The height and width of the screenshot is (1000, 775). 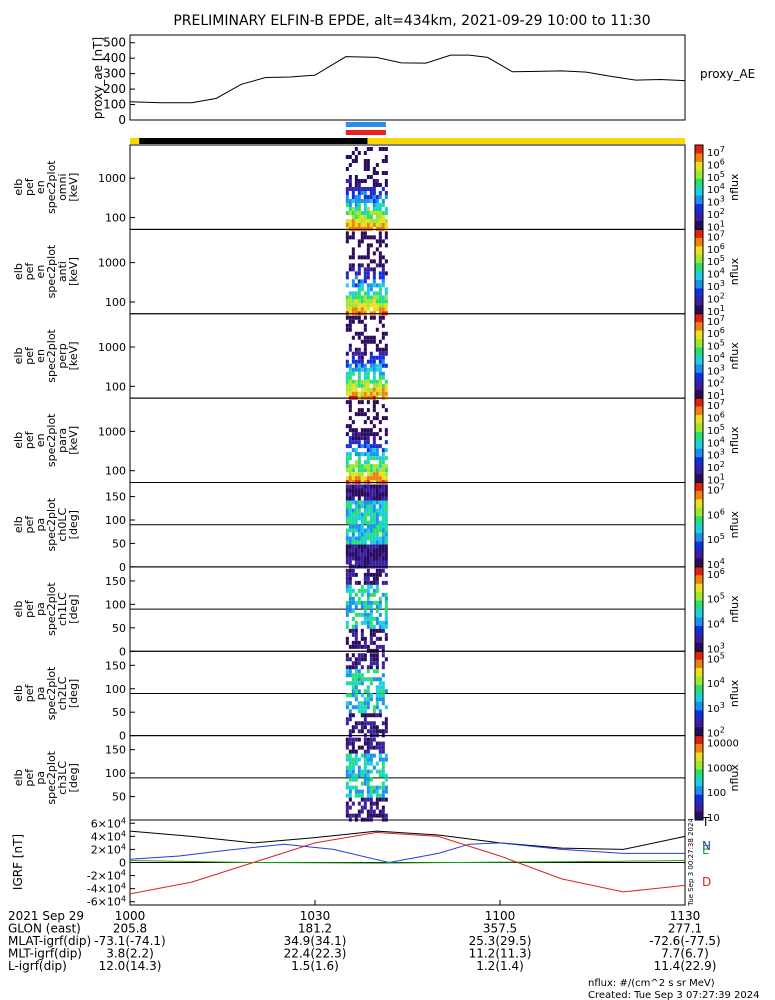 What do you see at coordinates (62, 693) in the screenshot?
I see `spectrogram-ylabel-line: ch2LC` at bounding box center [62, 693].